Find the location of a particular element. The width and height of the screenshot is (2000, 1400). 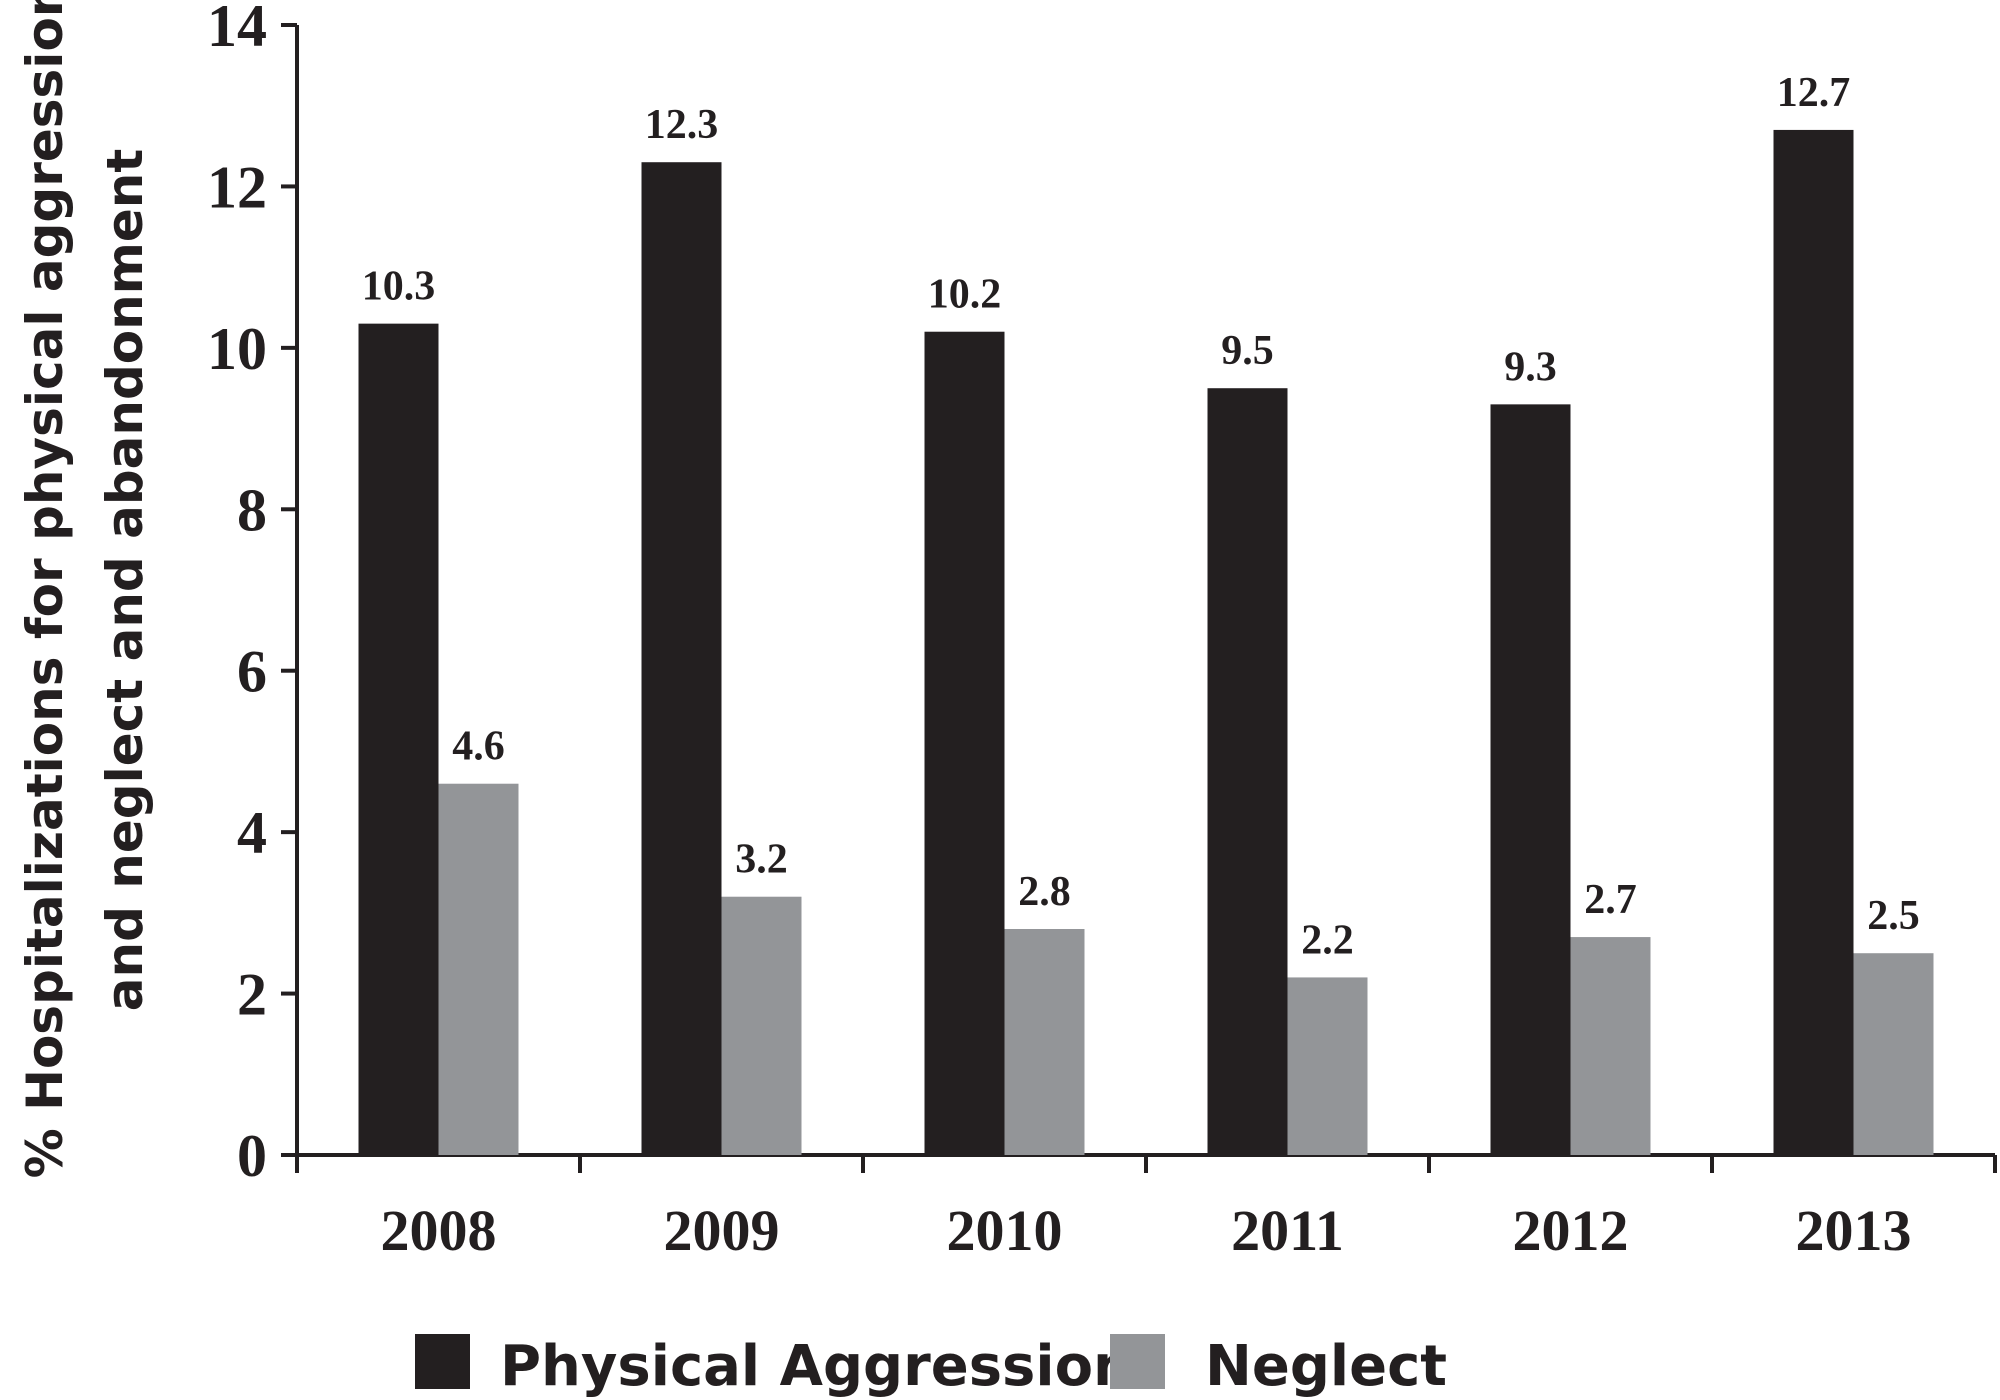

x-tick-label-2013: 2013 is located at coordinates (1854, 1230).